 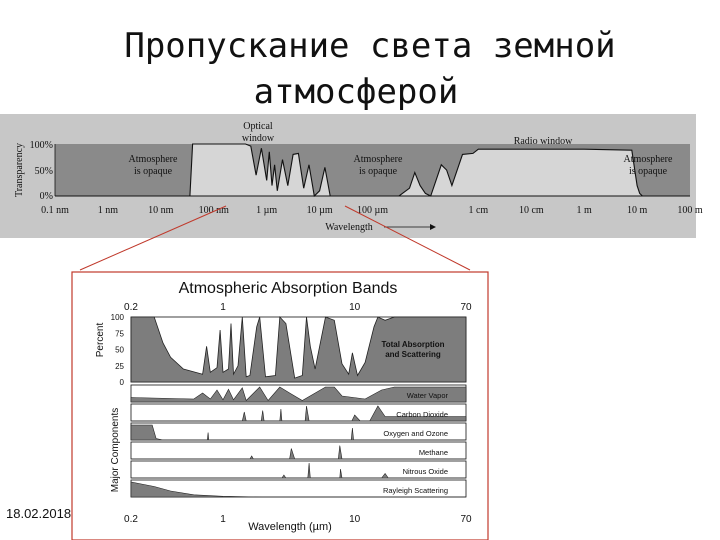 I want to click on transparency-ylabel: Transparency, so click(x=19, y=170).